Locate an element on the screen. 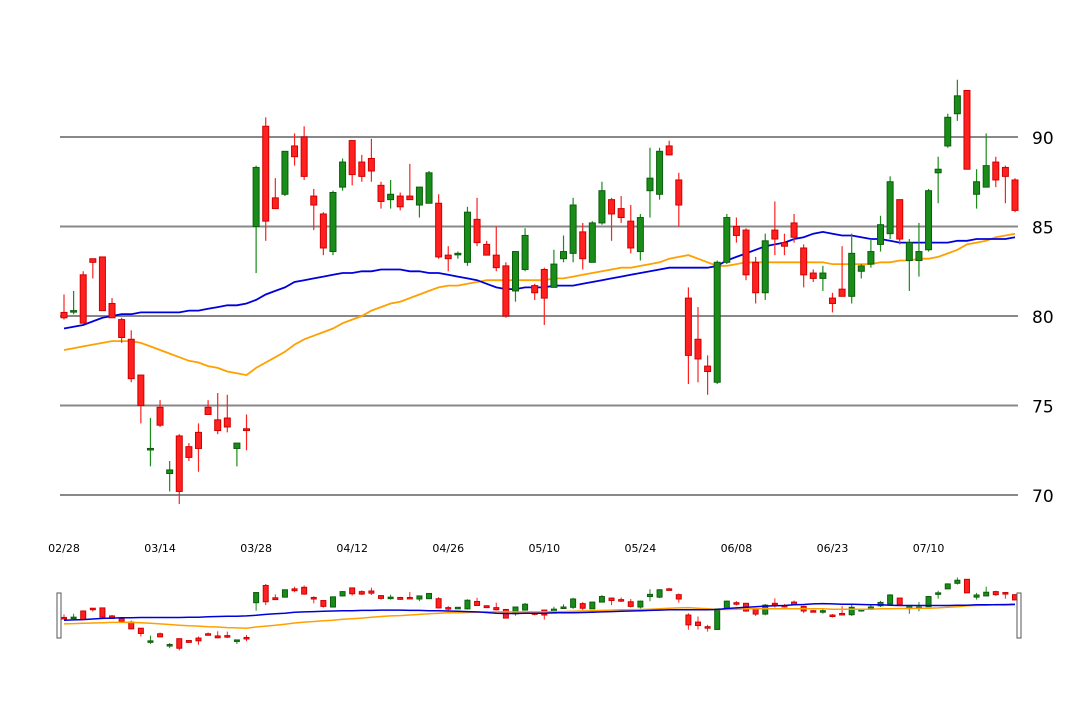 Image resolution: width=1080 pixels, height=724 pixels. x-tick-label: 07/10 is located at coordinates (929, 548).